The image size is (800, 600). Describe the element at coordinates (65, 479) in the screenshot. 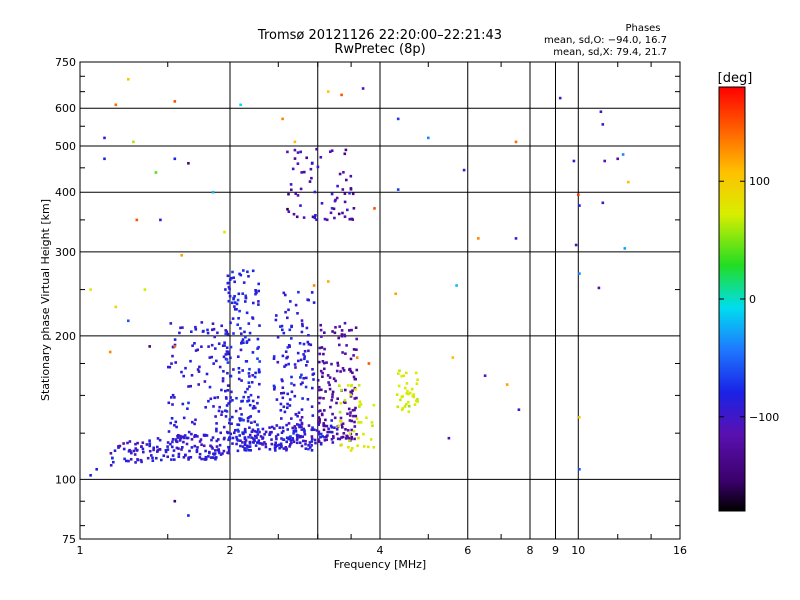

I see `y-tick-label: 100` at that location.